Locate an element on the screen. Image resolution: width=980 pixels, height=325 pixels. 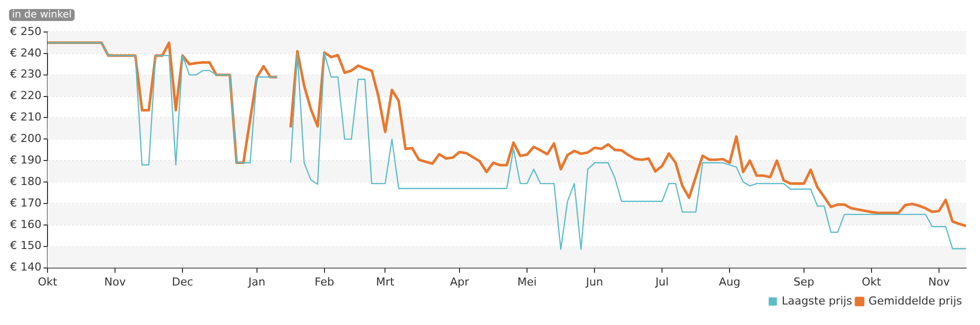
x-tick-label: Aug is located at coordinates (729, 281).